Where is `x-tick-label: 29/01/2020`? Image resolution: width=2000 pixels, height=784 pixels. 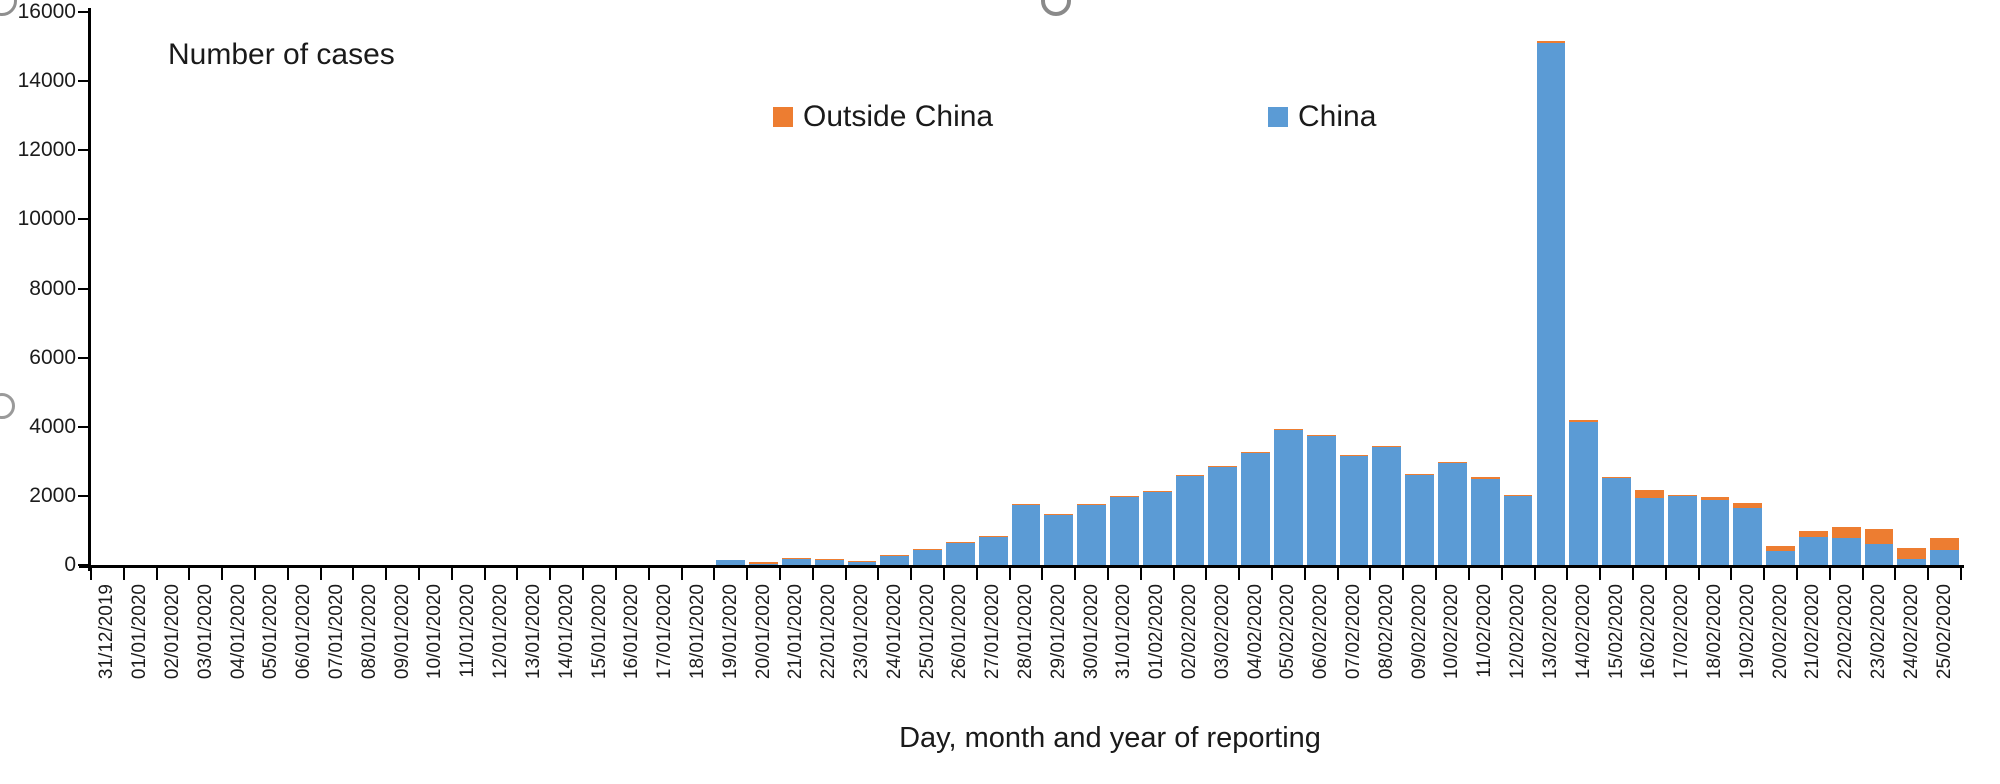 x-tick-label: 29/01/2020 is located at coordinates (1058, 632).